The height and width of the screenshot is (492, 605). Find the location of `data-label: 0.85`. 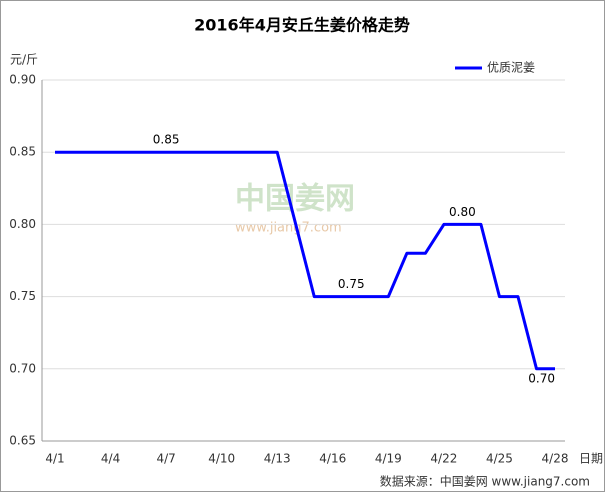

data-label: 0.85 is located at coordinates (166, 140).